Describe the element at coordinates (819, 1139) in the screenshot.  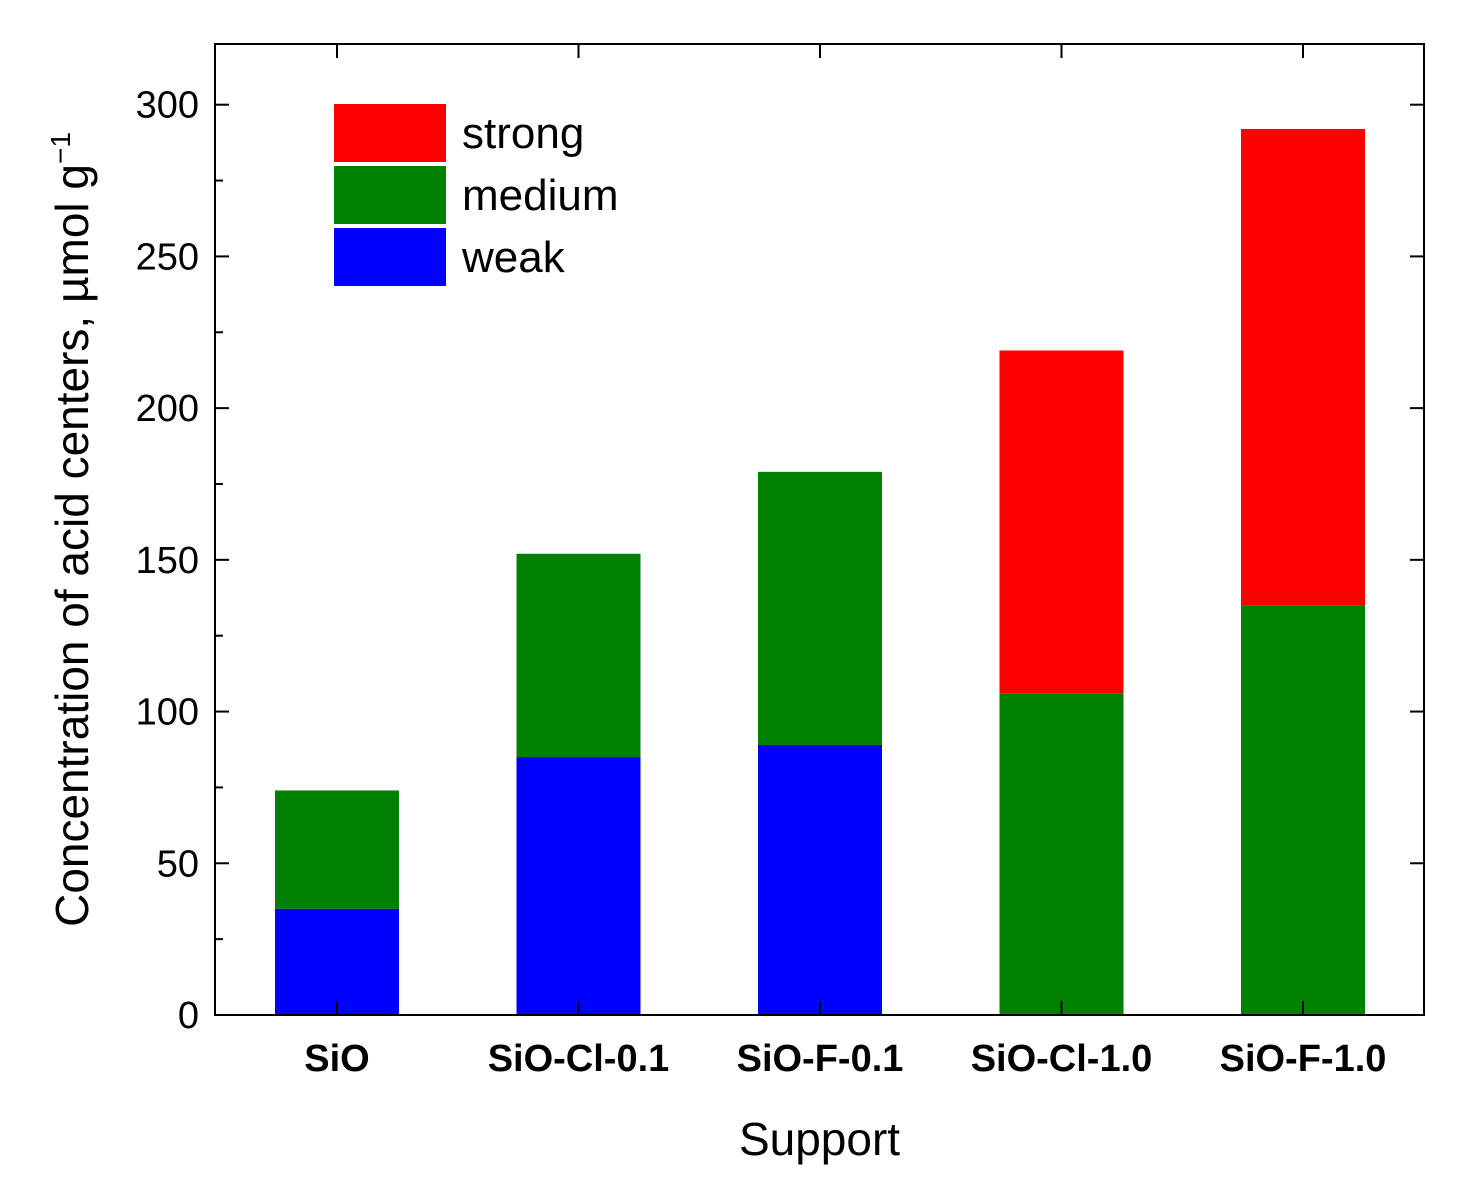
I see `x-axis-title: Support` at that location.